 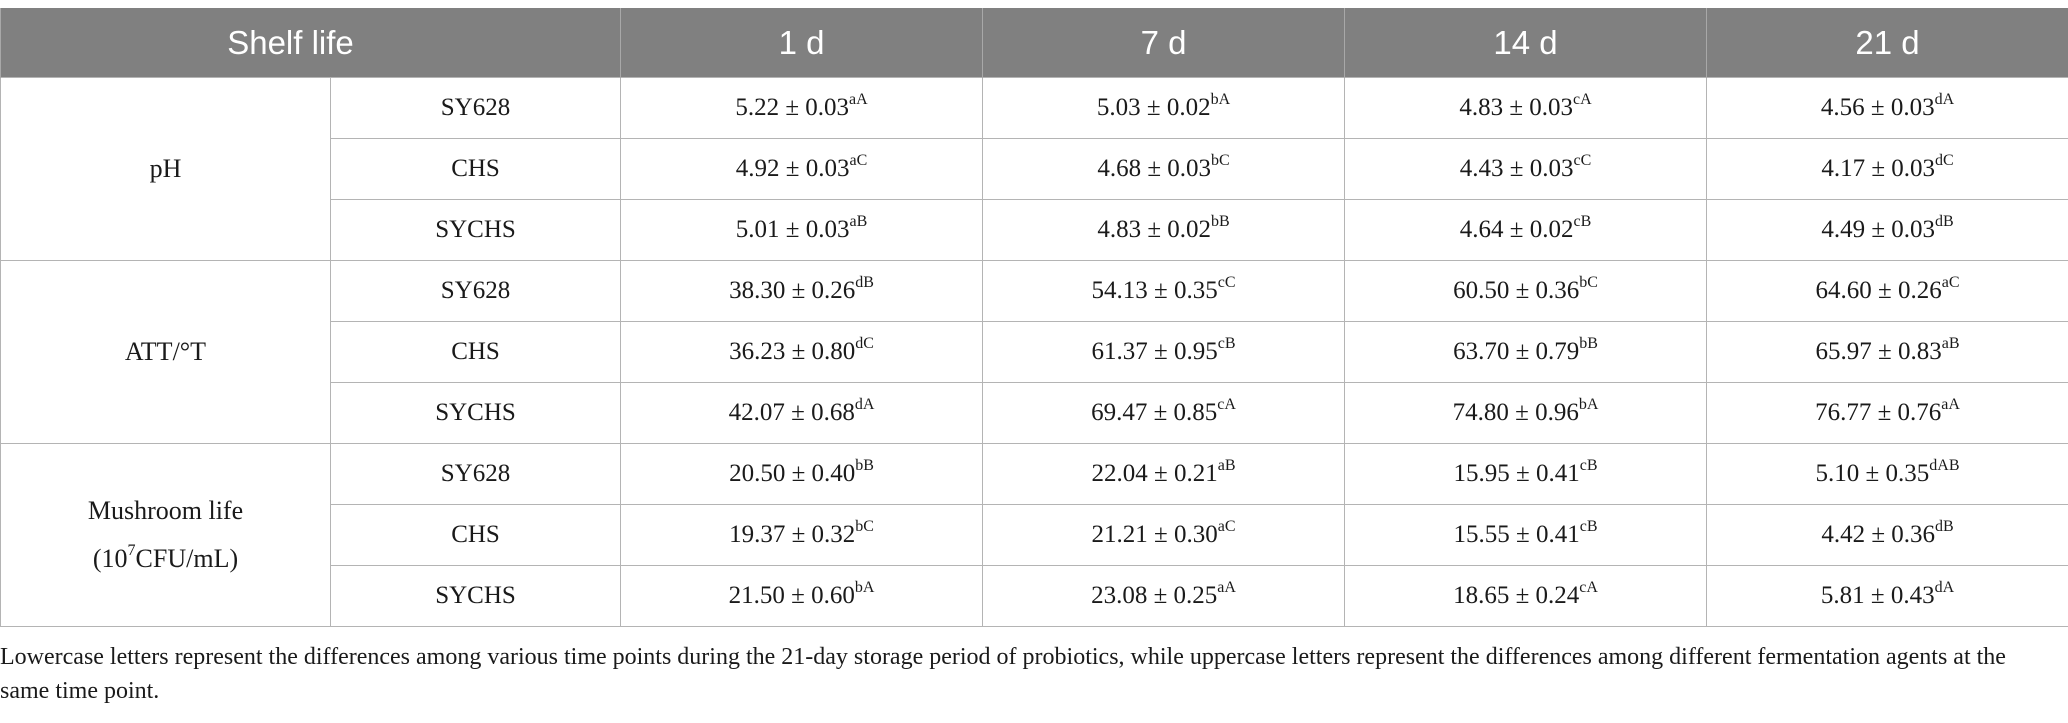 I want to click on cell-value: 5.10 ± 0.35, so click(x=1872, y=473).